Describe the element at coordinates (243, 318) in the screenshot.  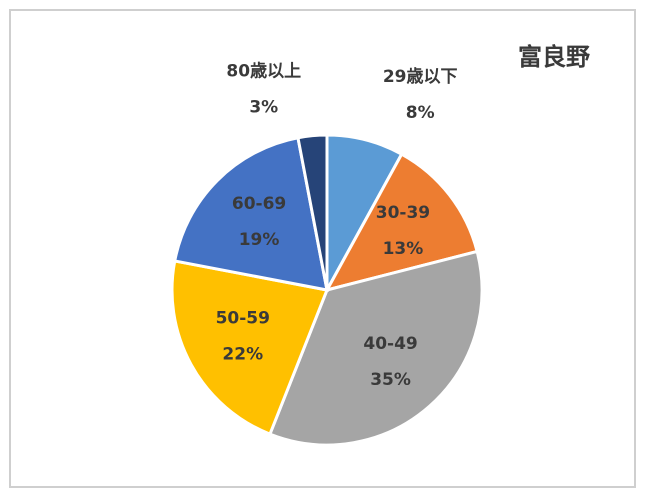
I see `slice-label: 50-59` at that location.